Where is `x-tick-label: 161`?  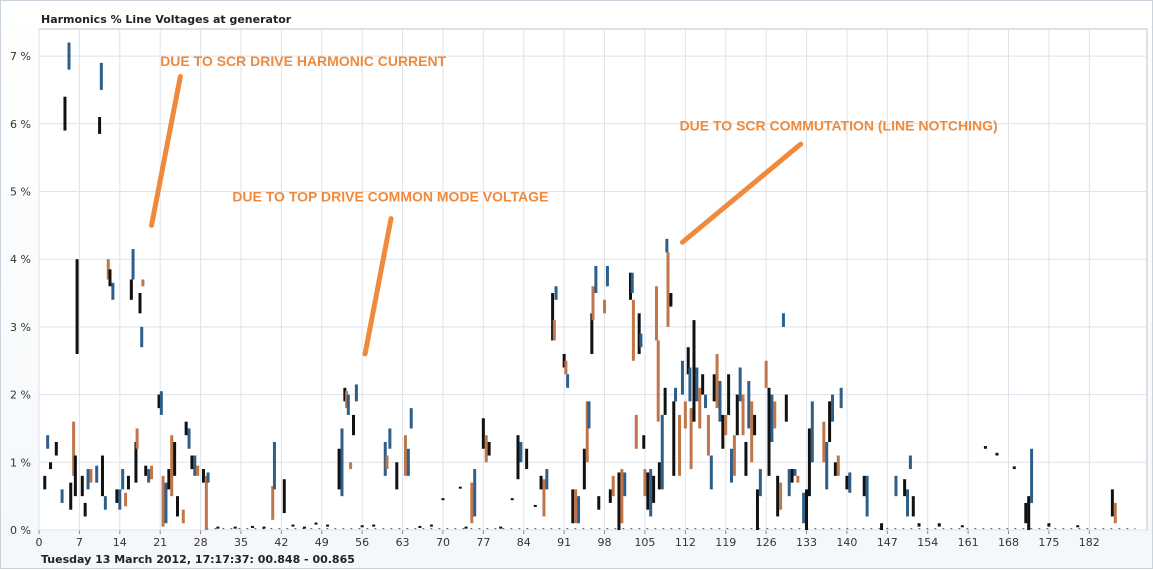
x-tick-label: 161 is located at coordinates (968, 542).